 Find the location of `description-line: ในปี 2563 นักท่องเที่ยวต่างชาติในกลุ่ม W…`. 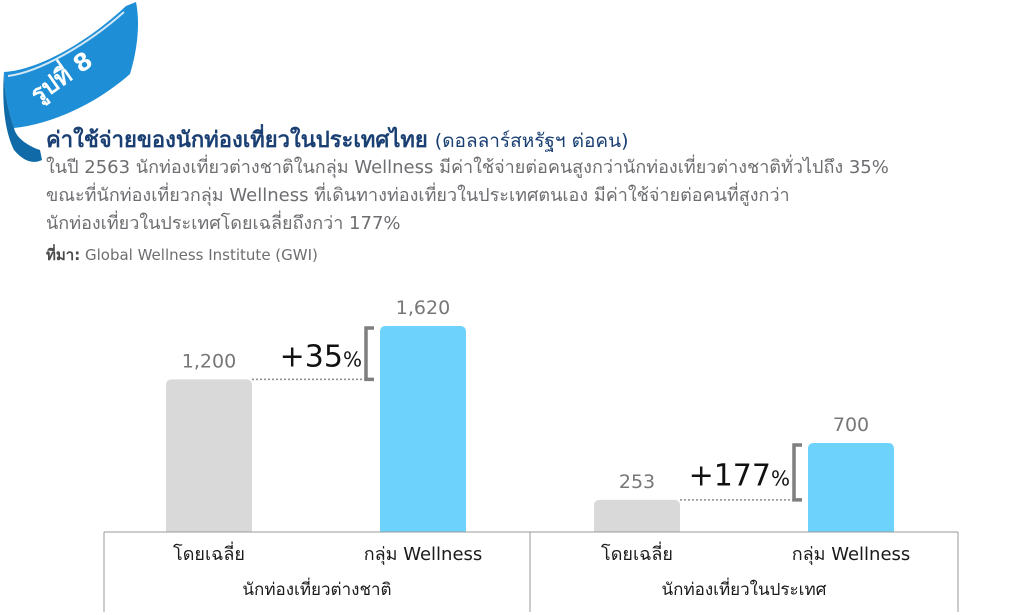

description-line: ในปี 2563 นักท่องเที่ยวต่างชาติในกลุ่ม W… is located at coordinates (467, 167).